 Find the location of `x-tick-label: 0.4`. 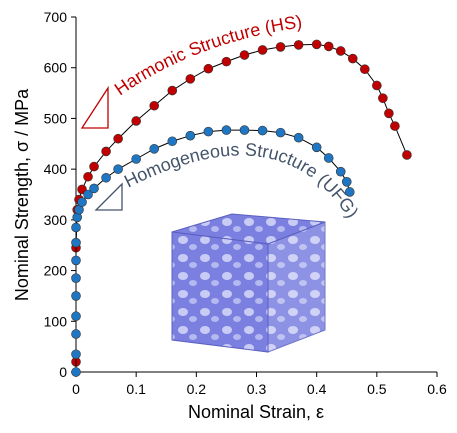

x-tick-label: 0.4 is located at coordinates (317, 389).